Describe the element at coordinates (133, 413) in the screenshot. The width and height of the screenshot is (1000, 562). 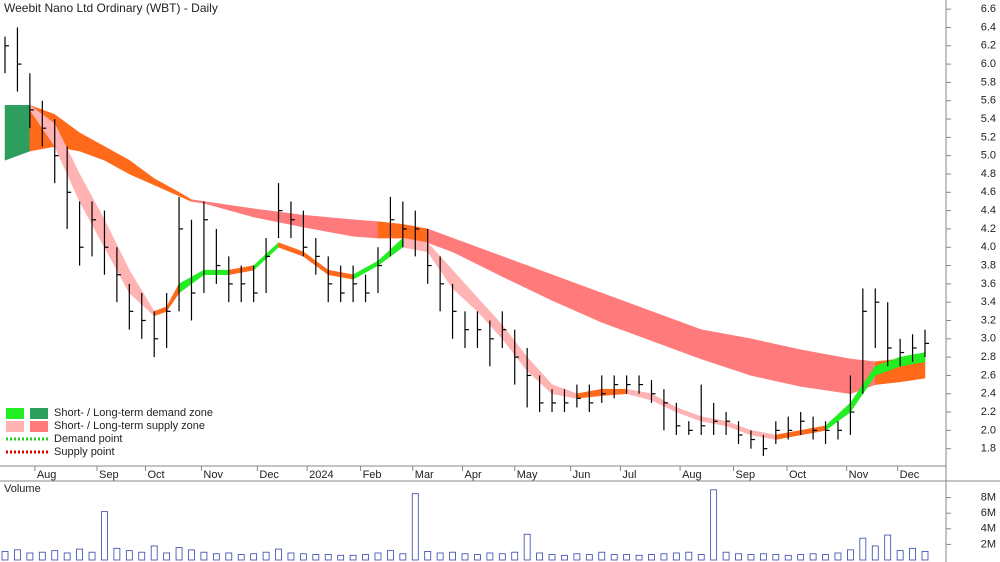
I see `legend-label: Short- / Long-term demand zone` at that location.